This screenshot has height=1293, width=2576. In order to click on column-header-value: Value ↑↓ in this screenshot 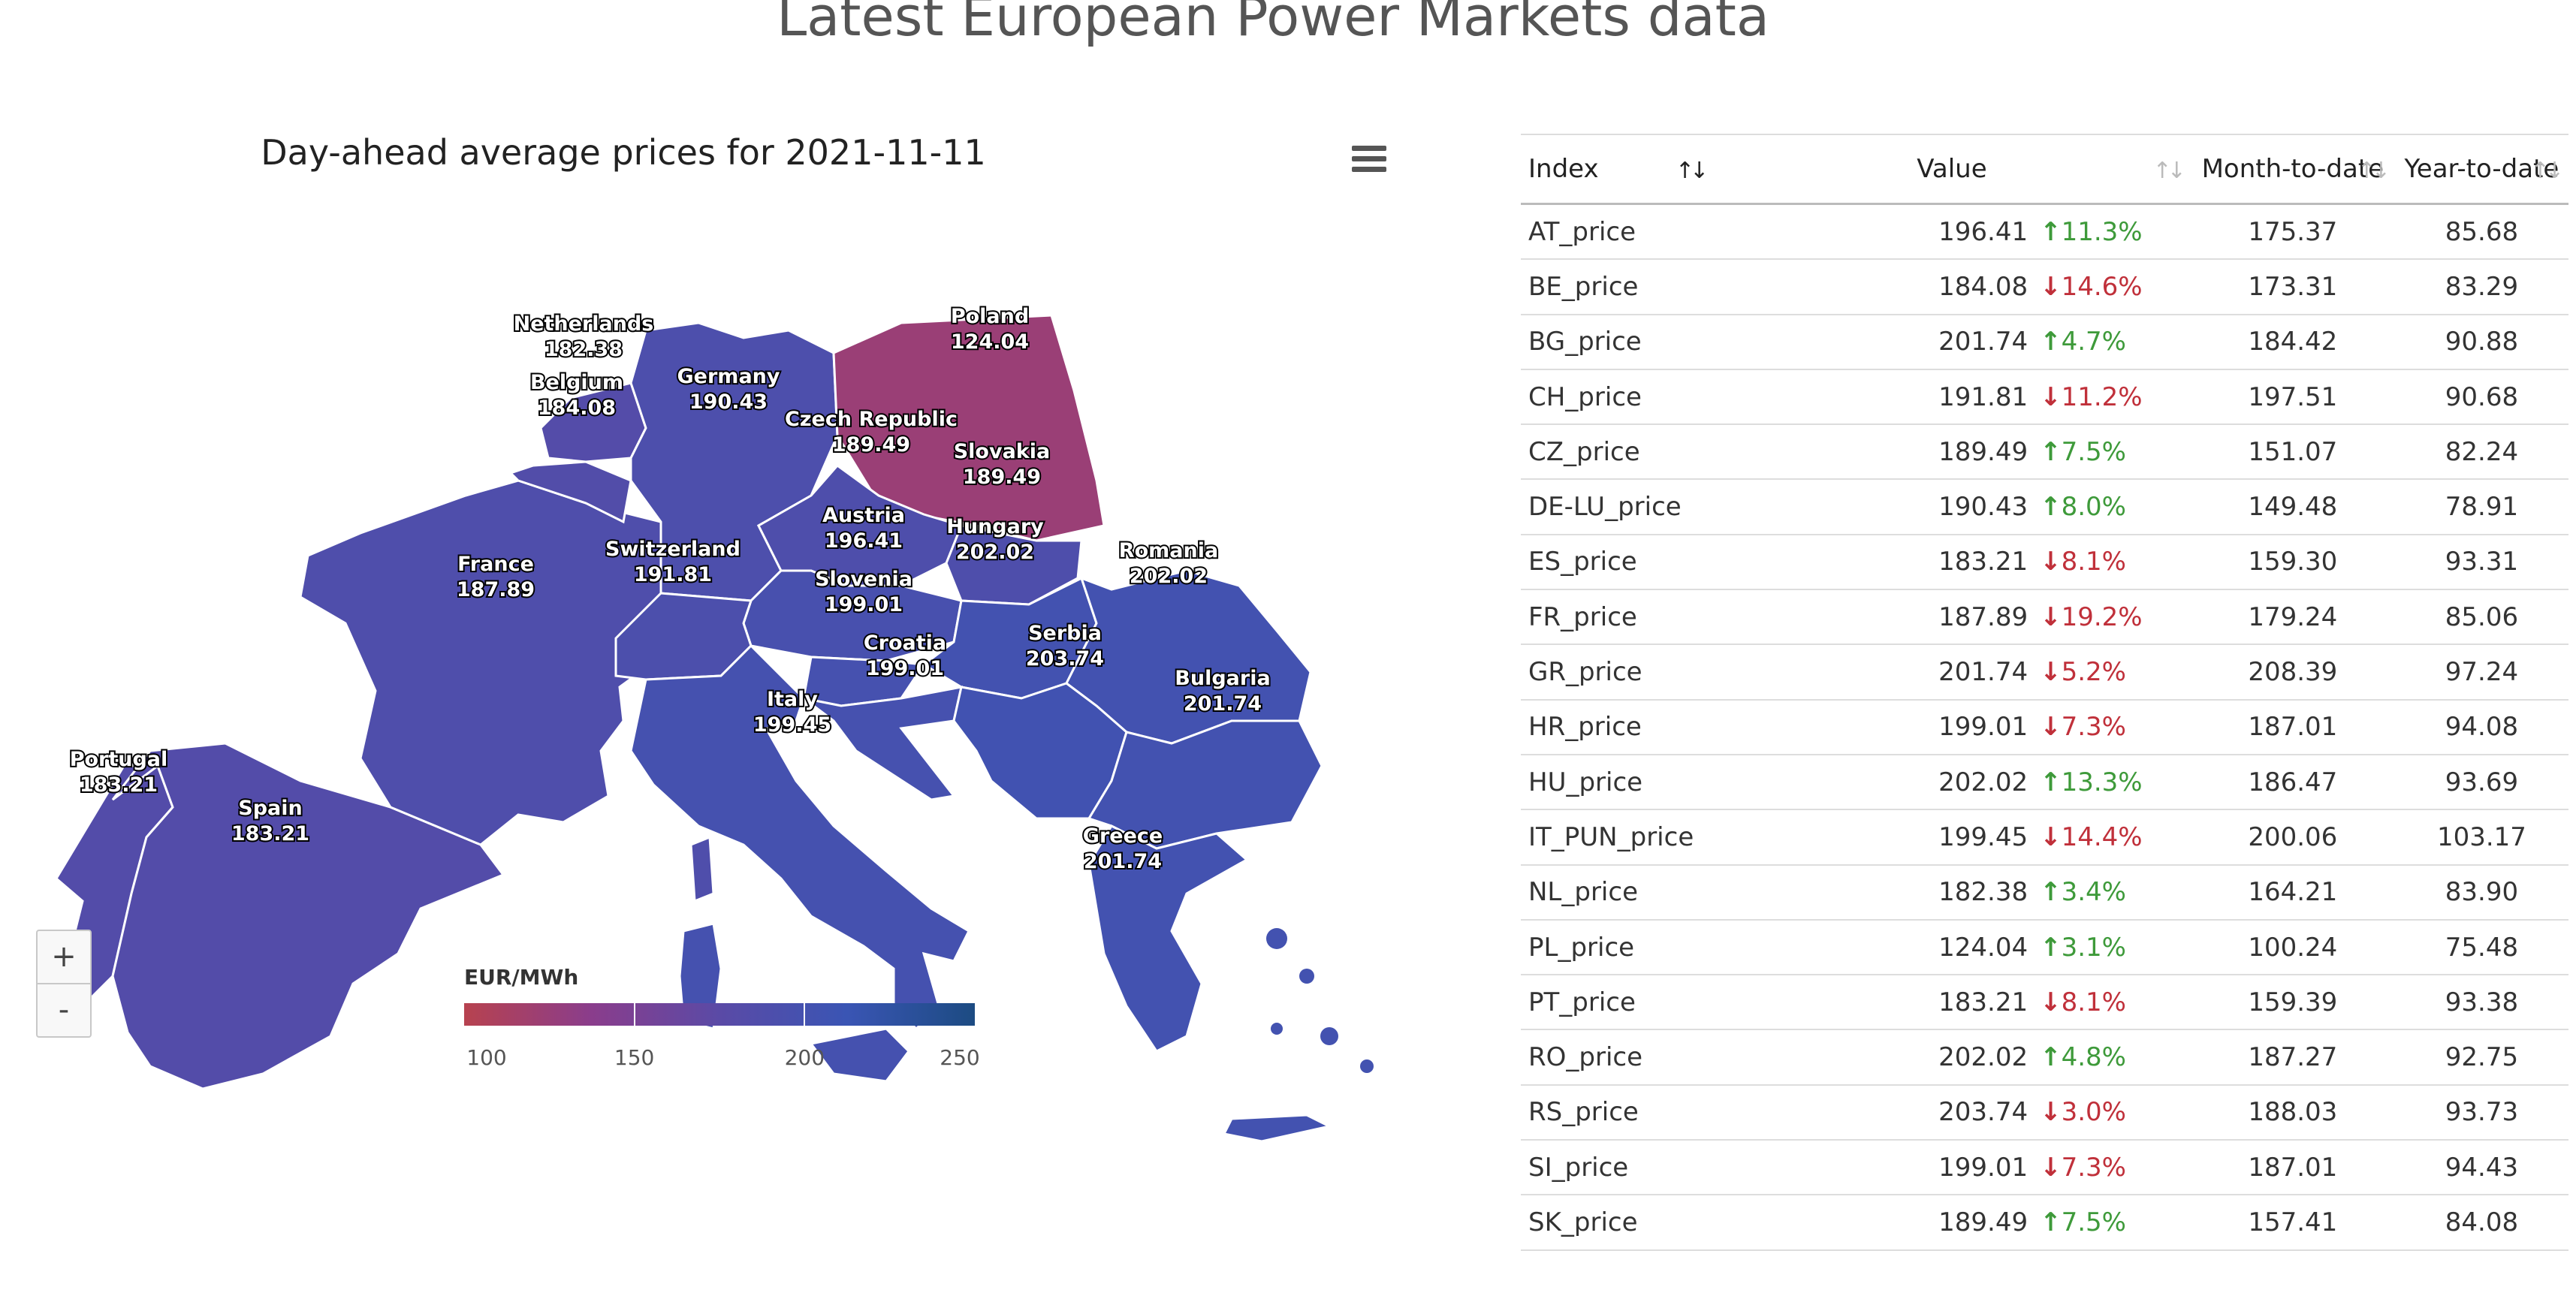, I will do `click(1952, 169)`.